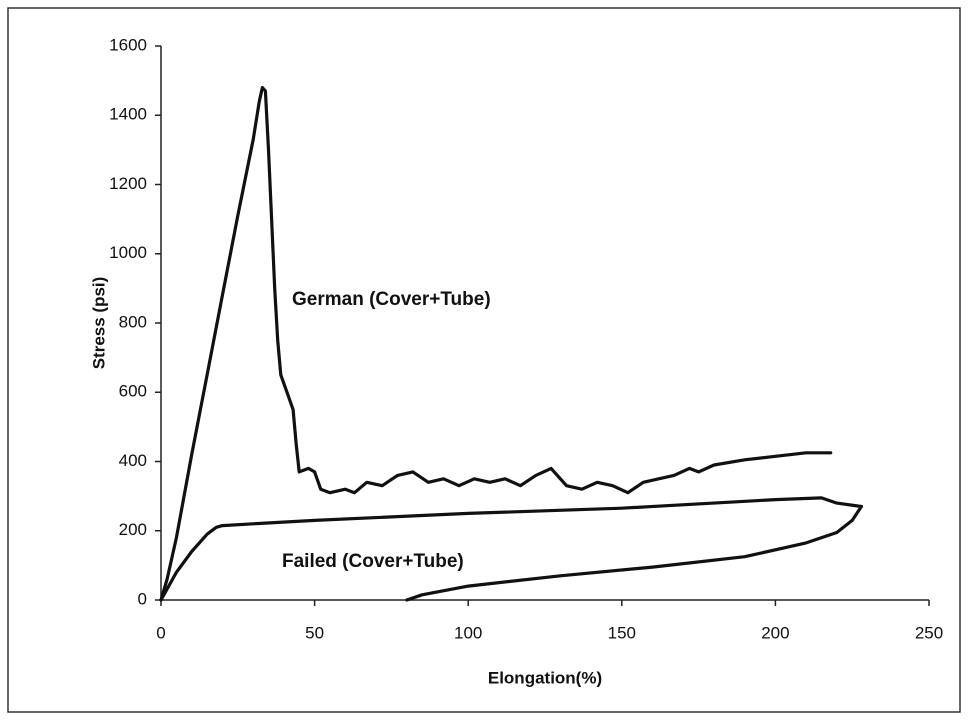 The image size is (969, 721). What do you see at coordinates (468, 632) in the screenshot?
I see `x-tick-label: 100` at bounding box center [468, 632].